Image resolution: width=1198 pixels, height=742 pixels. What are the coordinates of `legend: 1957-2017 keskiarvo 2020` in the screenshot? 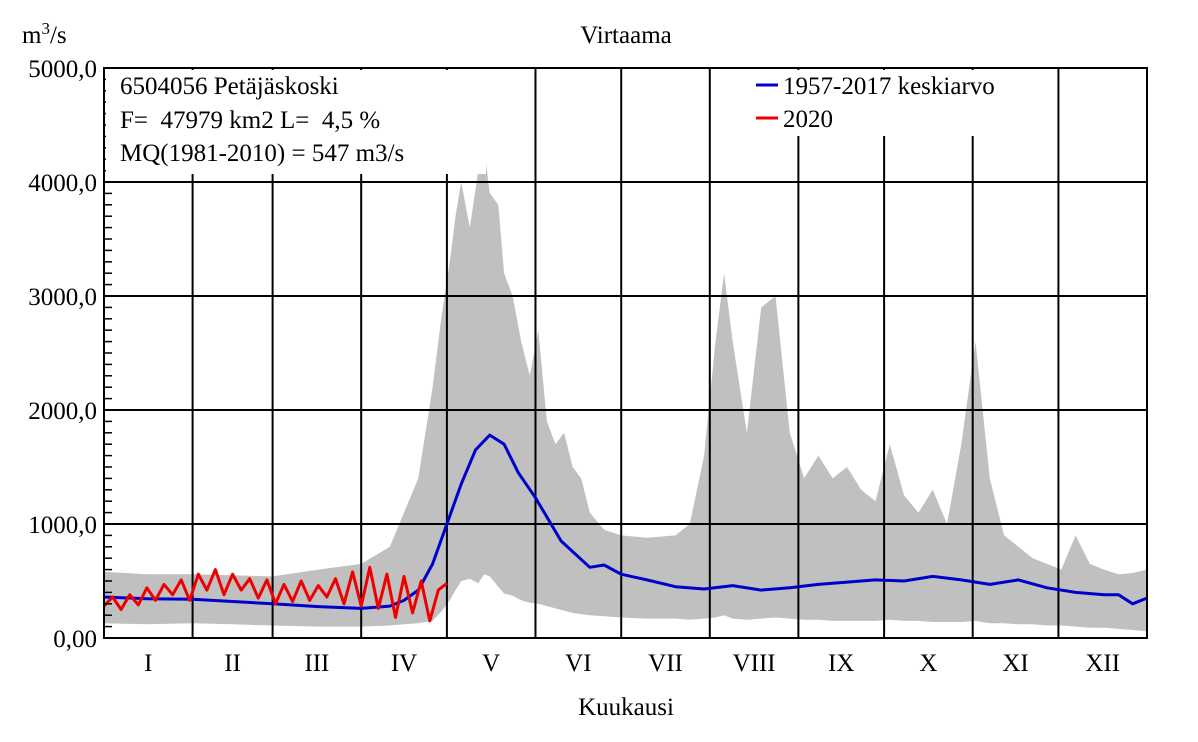 It's located at (900, 103).